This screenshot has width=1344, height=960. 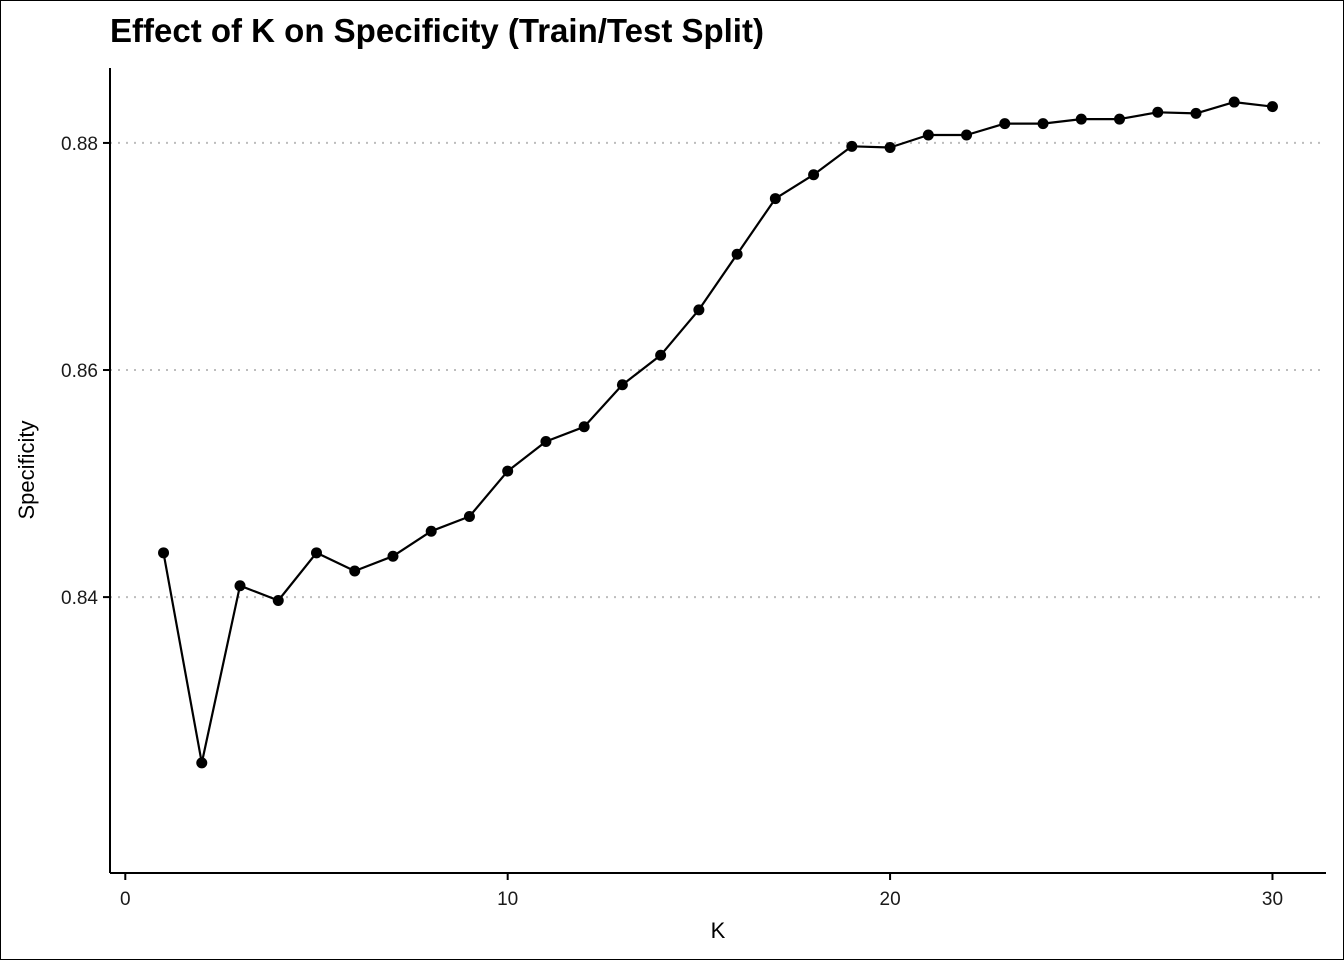 I want to click on y-tick-label: 0.86, so click(x=79, y=371).